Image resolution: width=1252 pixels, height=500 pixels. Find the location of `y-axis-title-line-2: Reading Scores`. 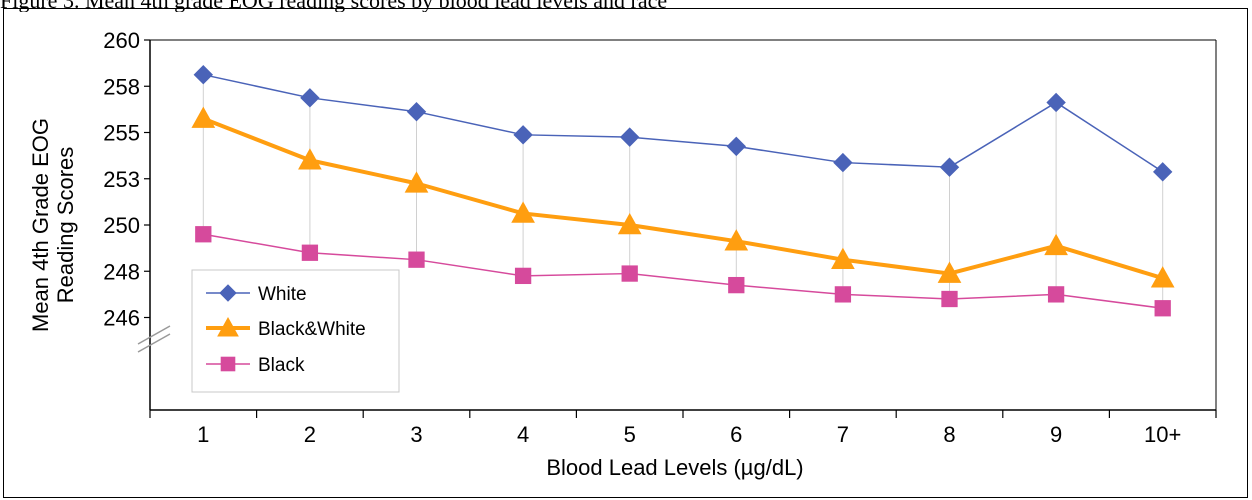

y-axis-title-line-2: Reading Scores is located at coordinates (65, 225).